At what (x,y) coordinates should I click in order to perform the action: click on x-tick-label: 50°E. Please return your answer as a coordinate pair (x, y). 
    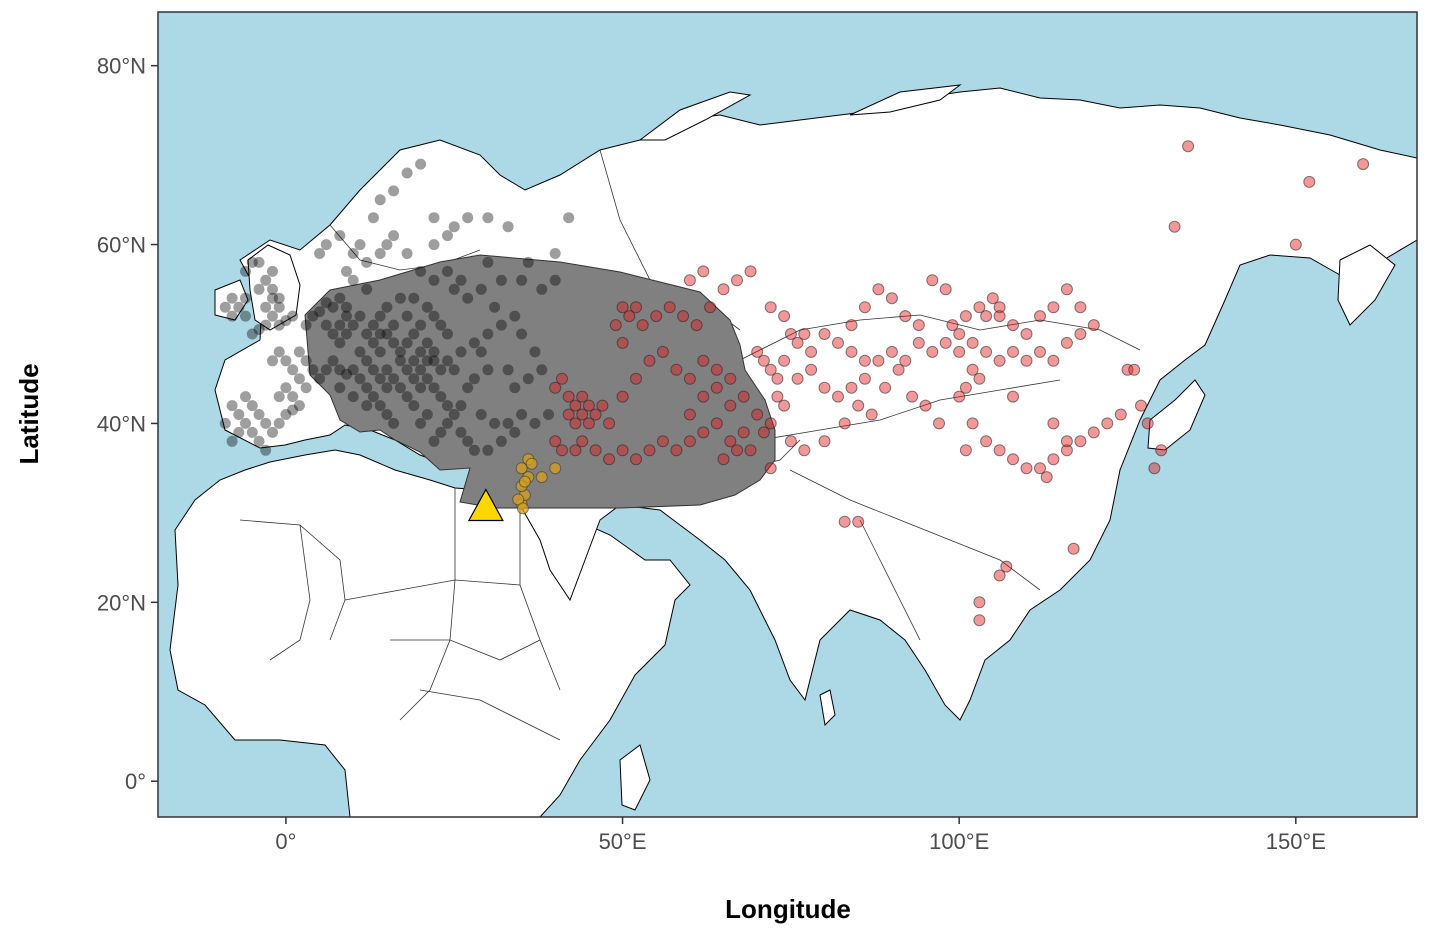
    Looking at the image, I should click on (623, 841).